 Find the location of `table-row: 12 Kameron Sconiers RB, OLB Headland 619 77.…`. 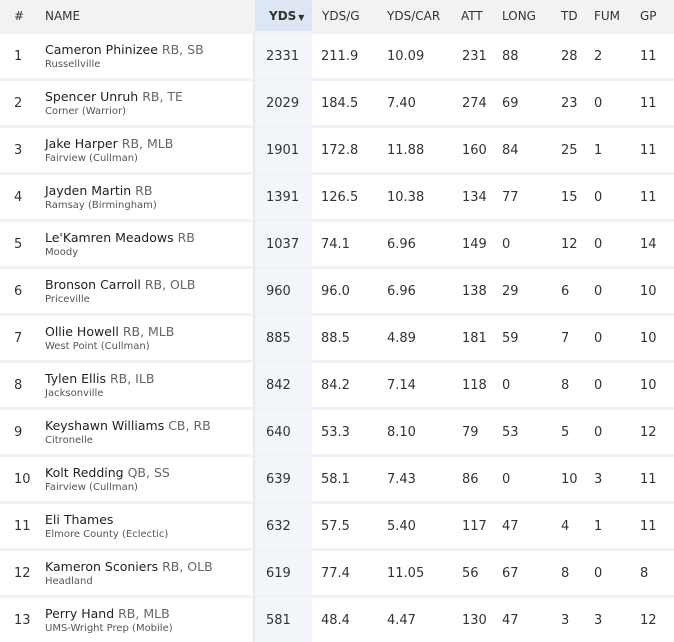

table-row: 12 Kameron Sconiers RB, OLB Headland 619 77.… is located at coordinates (337, 571).